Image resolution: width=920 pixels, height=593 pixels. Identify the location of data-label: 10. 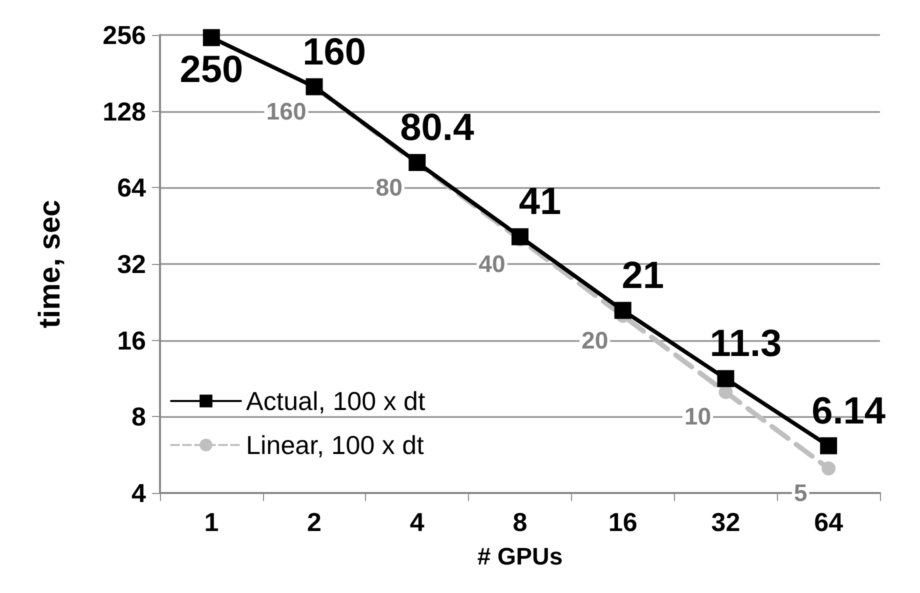
(698, 417).